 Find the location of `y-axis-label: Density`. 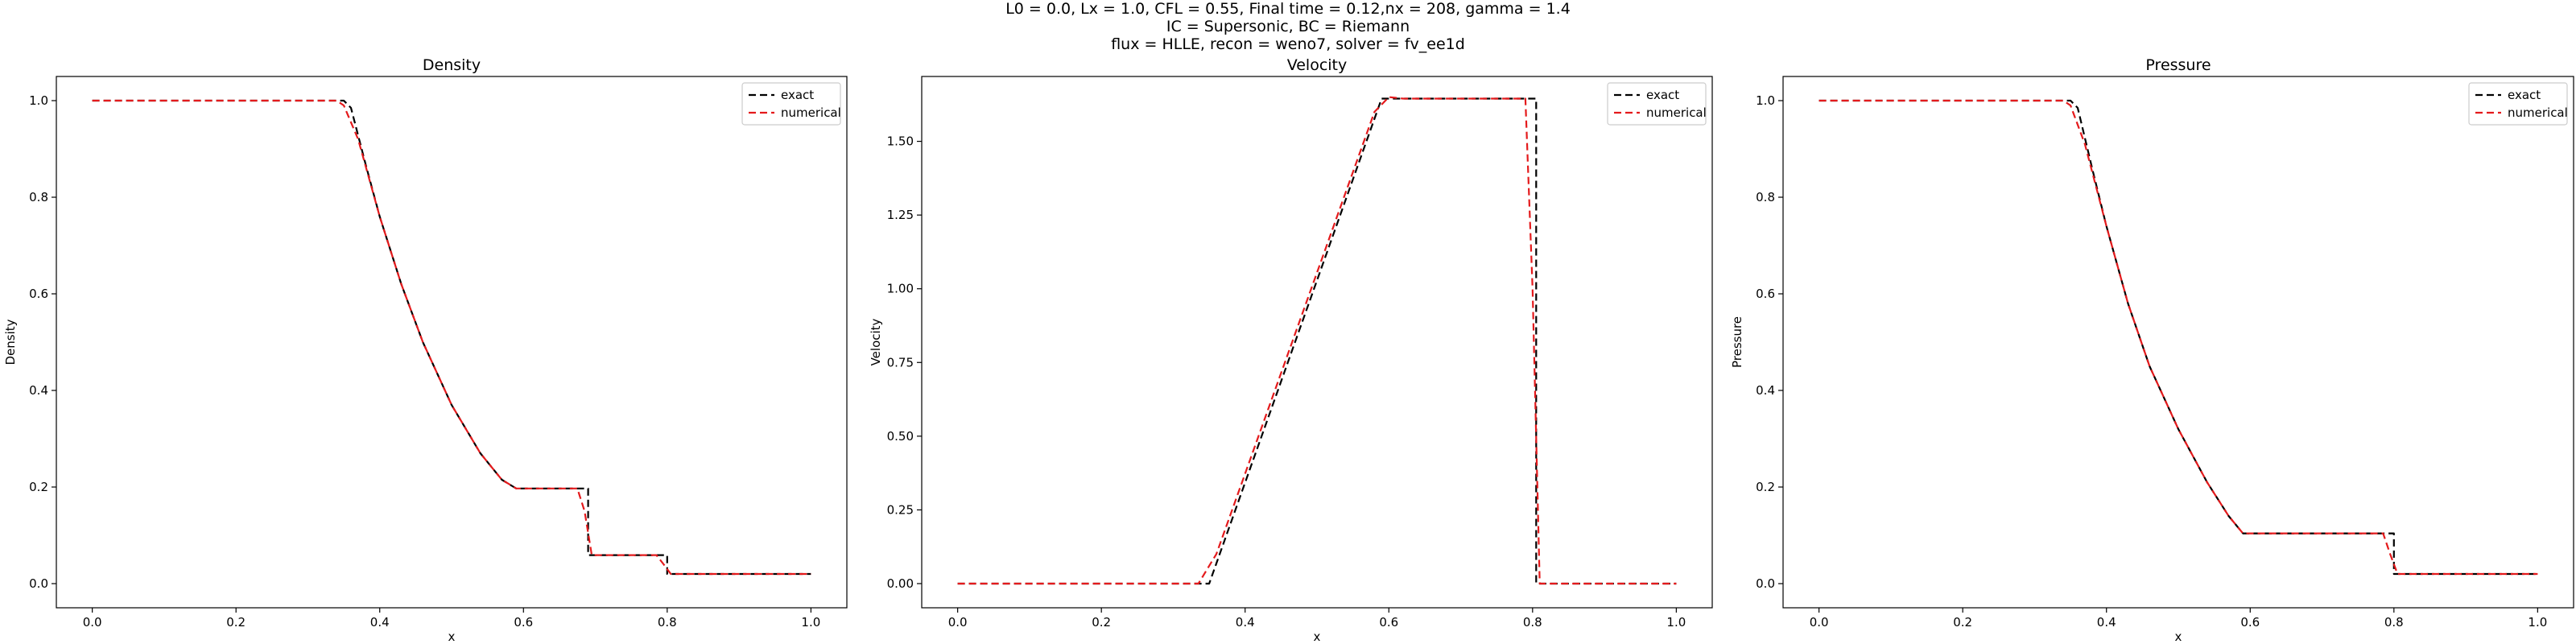

y-axis-label: Density is located at coordinates (10, 342).